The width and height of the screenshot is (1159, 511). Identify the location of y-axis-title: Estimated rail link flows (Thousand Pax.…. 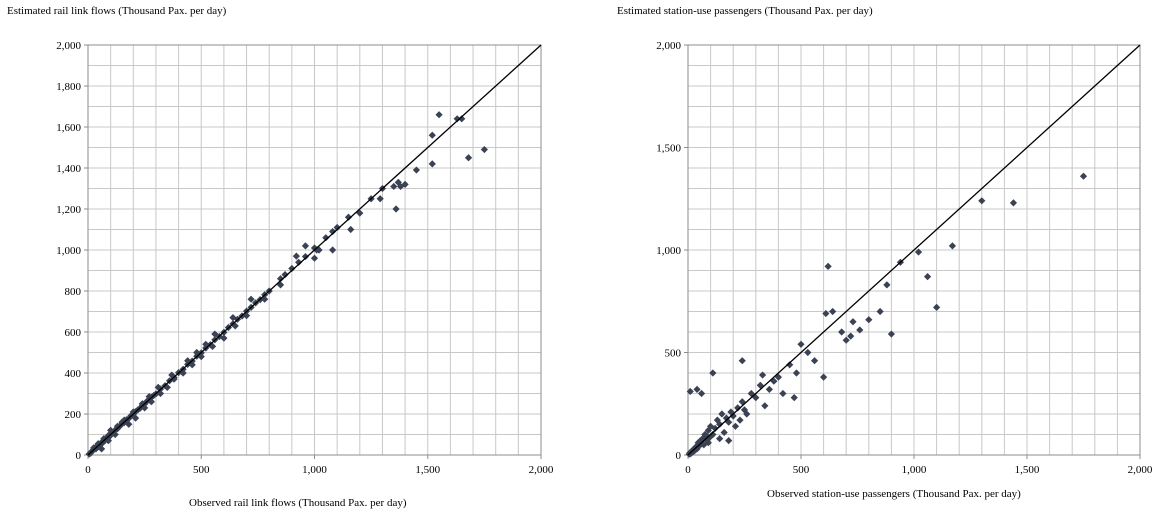
(117, 11).